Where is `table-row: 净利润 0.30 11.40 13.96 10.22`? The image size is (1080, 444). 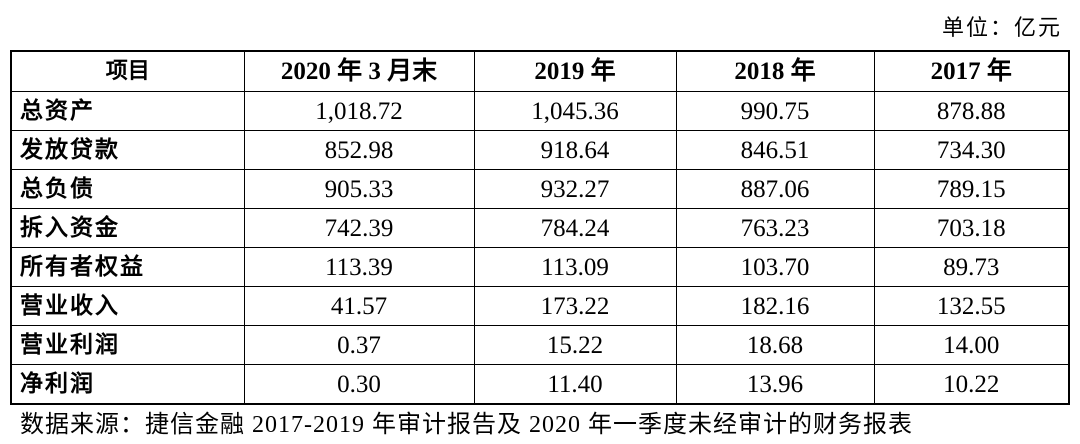 table-row: 净利润 0.30 11.40 13.96 10.22 is located at coordinates (540, 384).